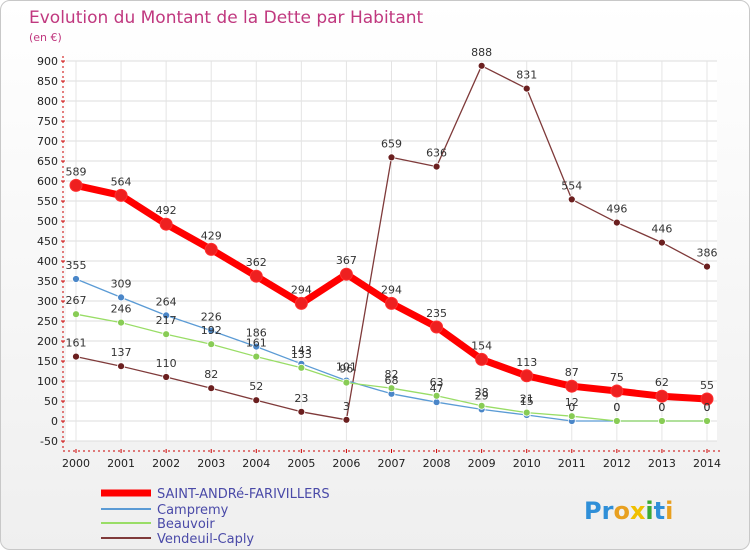  I want to click on data-label: 246, so click(121, 309).